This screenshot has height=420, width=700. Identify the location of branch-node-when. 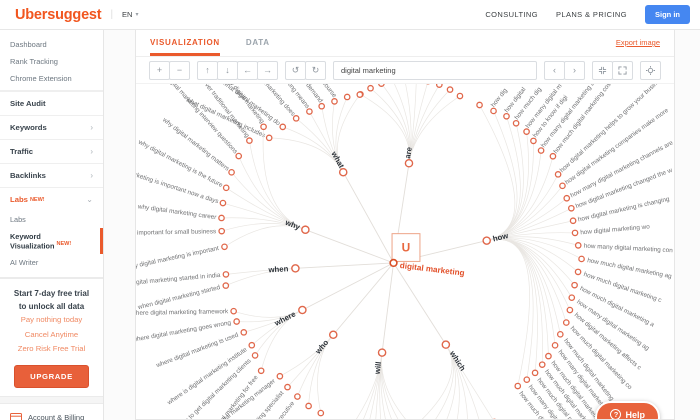
(295, 268).